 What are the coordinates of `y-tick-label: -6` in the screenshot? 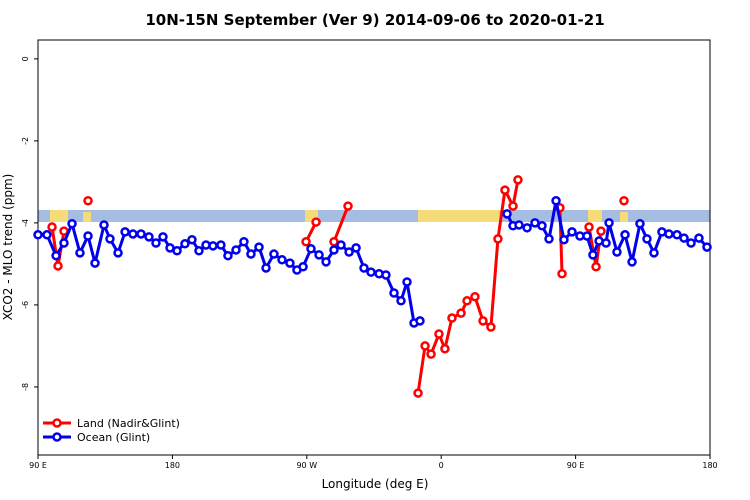 It's located at (25, 305).